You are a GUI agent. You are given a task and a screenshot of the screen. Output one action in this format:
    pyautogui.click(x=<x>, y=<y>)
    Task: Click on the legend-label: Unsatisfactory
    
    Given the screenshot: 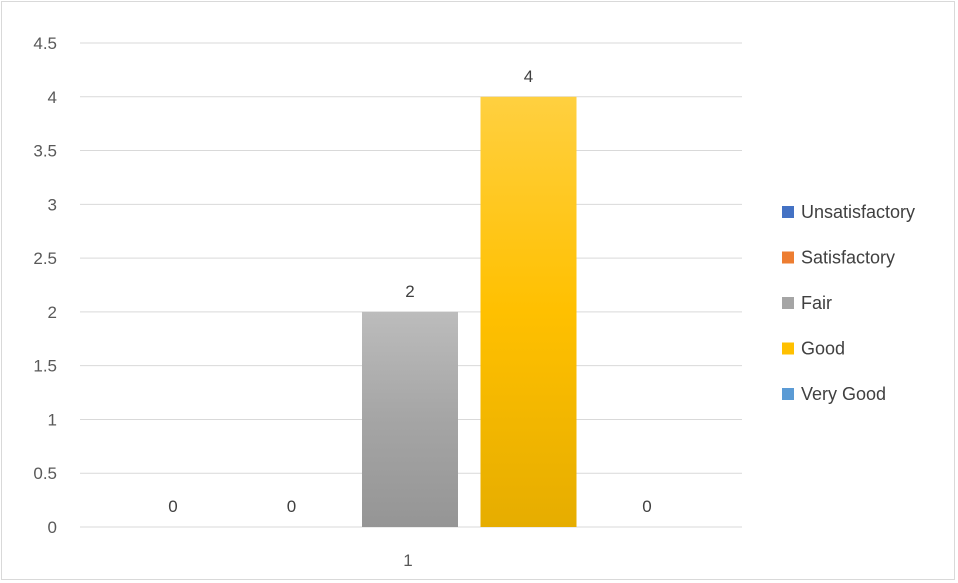 What is the action you would take?
    pyautogui.click(x=858, y=212)
    